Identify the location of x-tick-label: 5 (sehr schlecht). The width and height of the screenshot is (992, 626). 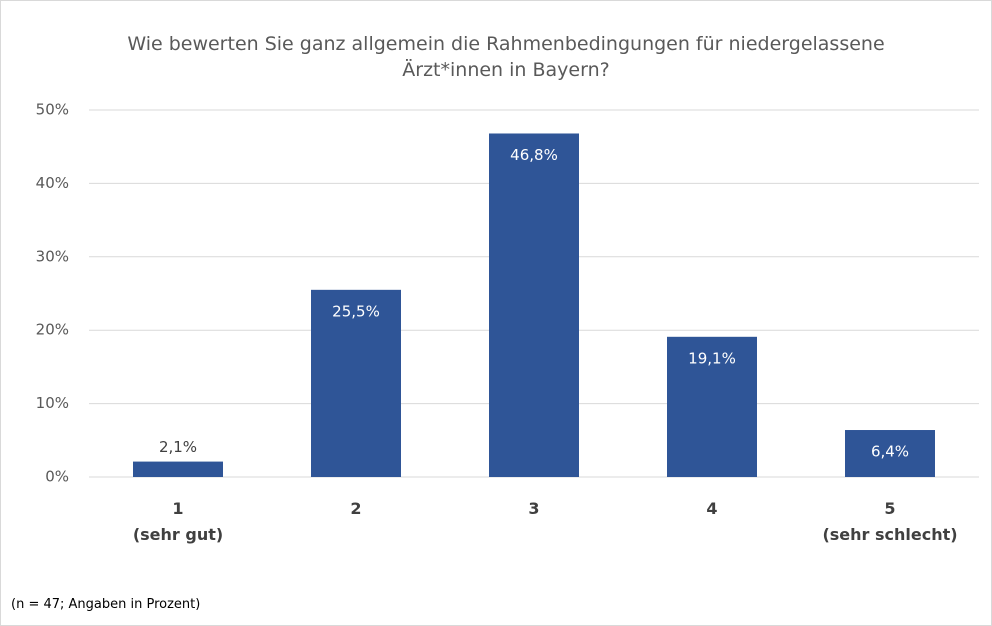
(889, 521).